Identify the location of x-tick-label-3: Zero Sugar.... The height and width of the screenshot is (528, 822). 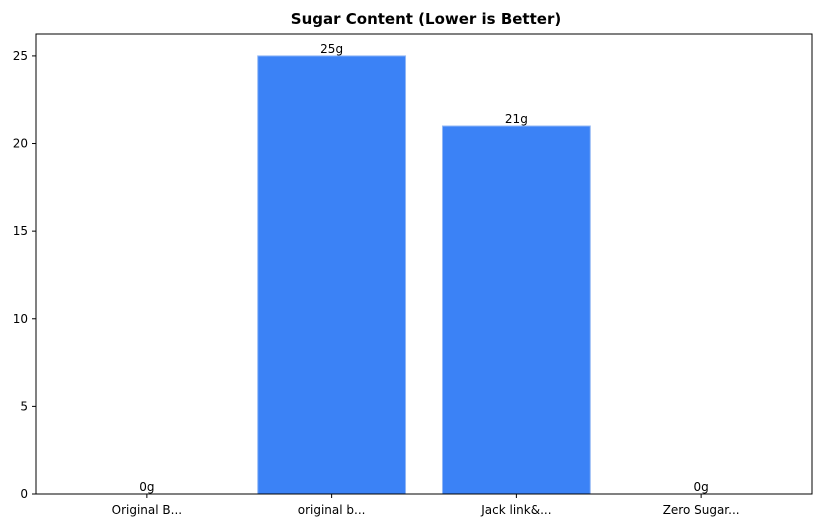
(701, 510).